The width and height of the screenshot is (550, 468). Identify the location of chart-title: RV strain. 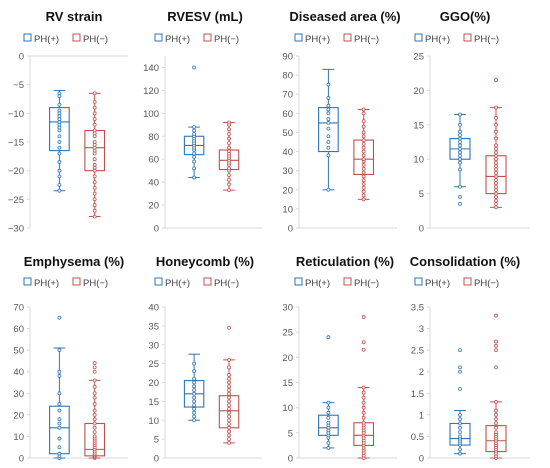
(74, 16).